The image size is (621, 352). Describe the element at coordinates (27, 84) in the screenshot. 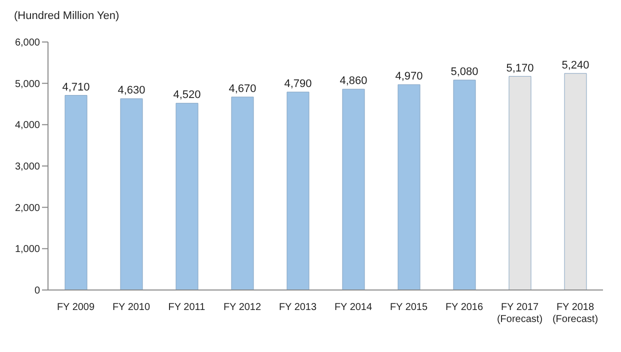

I see `y-tick-label: 5,000` at that location.